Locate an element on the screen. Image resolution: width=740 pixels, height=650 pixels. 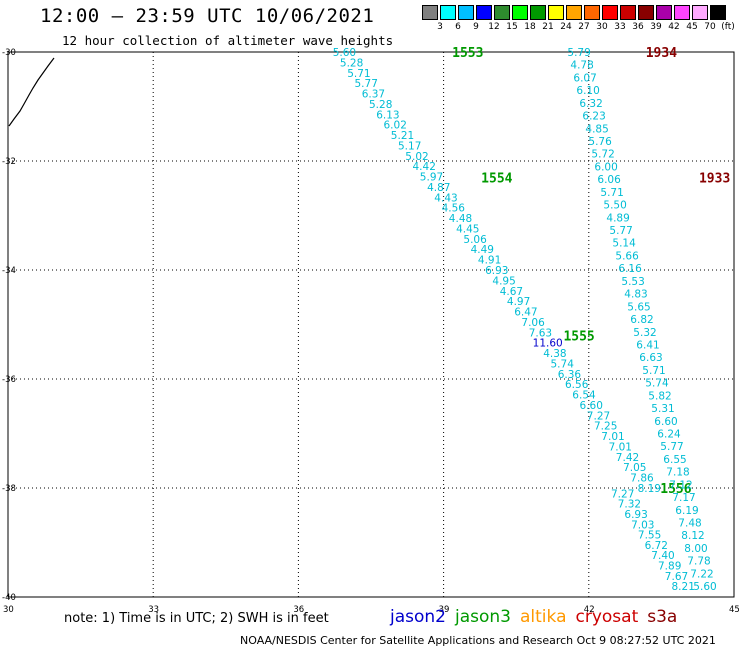
wave-height-value: 4.56 is located at coordinates (454, 209).